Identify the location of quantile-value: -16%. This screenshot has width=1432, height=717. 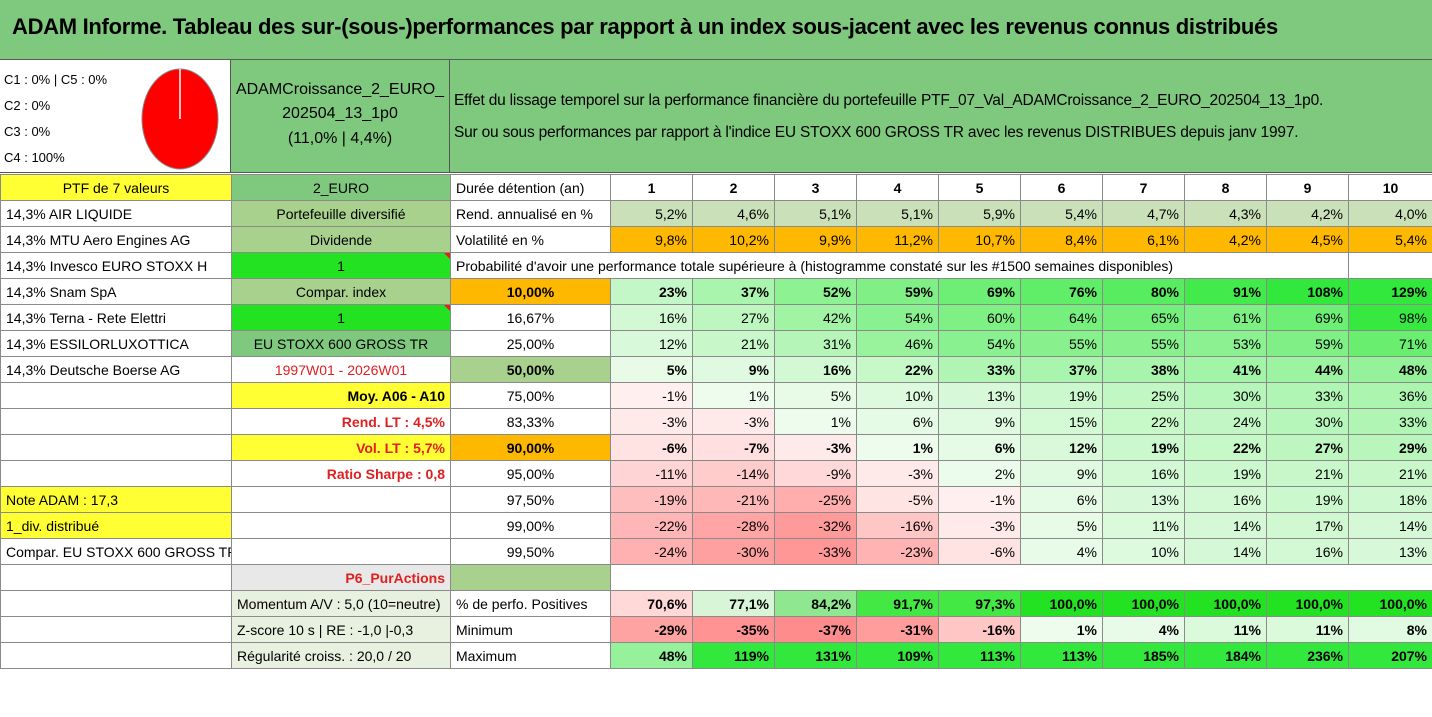
(897, 525).